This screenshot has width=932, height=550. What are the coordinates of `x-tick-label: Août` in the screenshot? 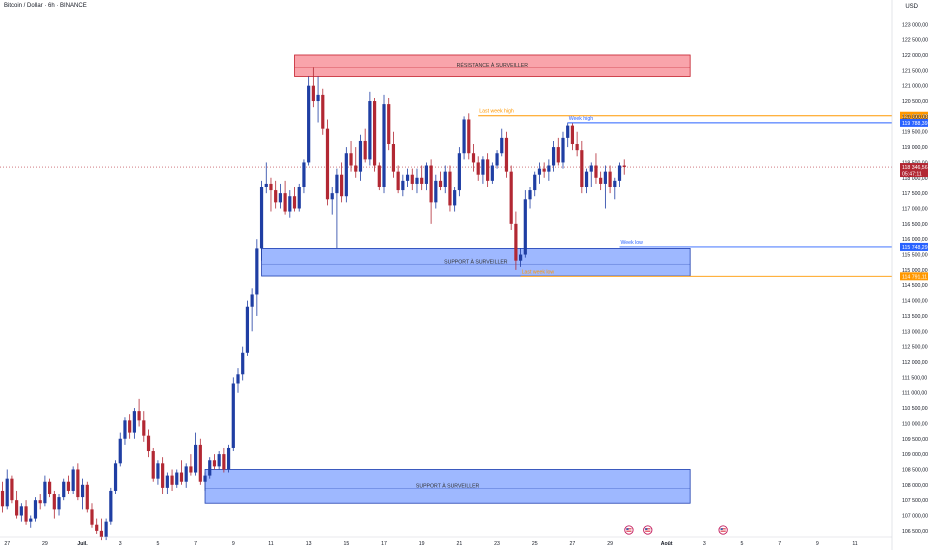 It's located at (667, 544).